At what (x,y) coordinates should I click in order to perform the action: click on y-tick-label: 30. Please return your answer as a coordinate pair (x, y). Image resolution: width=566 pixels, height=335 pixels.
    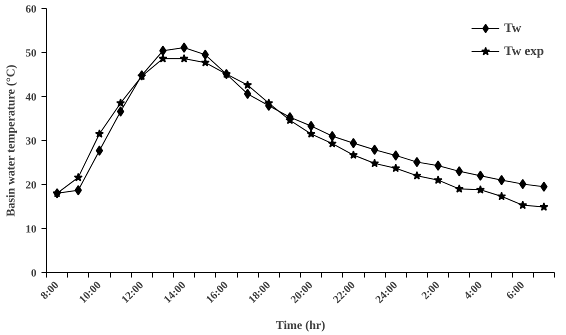
    Looking at the image, I should click on (31, 142).